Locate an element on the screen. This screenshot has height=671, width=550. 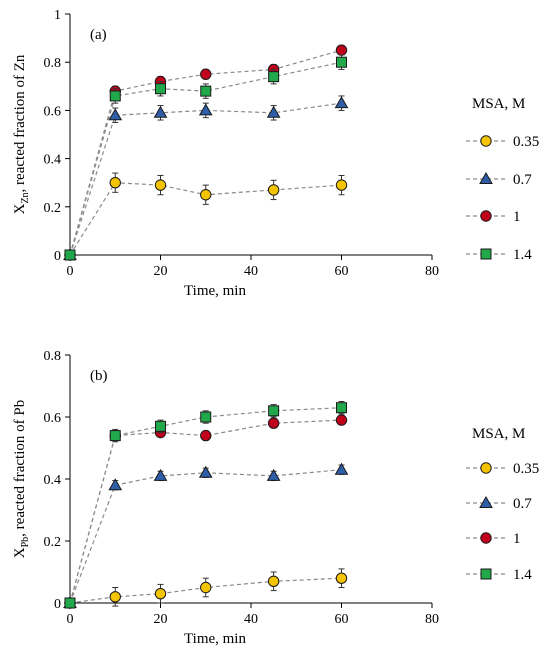
y-tick-label: 0.4 is located at coordinates (53, 480).